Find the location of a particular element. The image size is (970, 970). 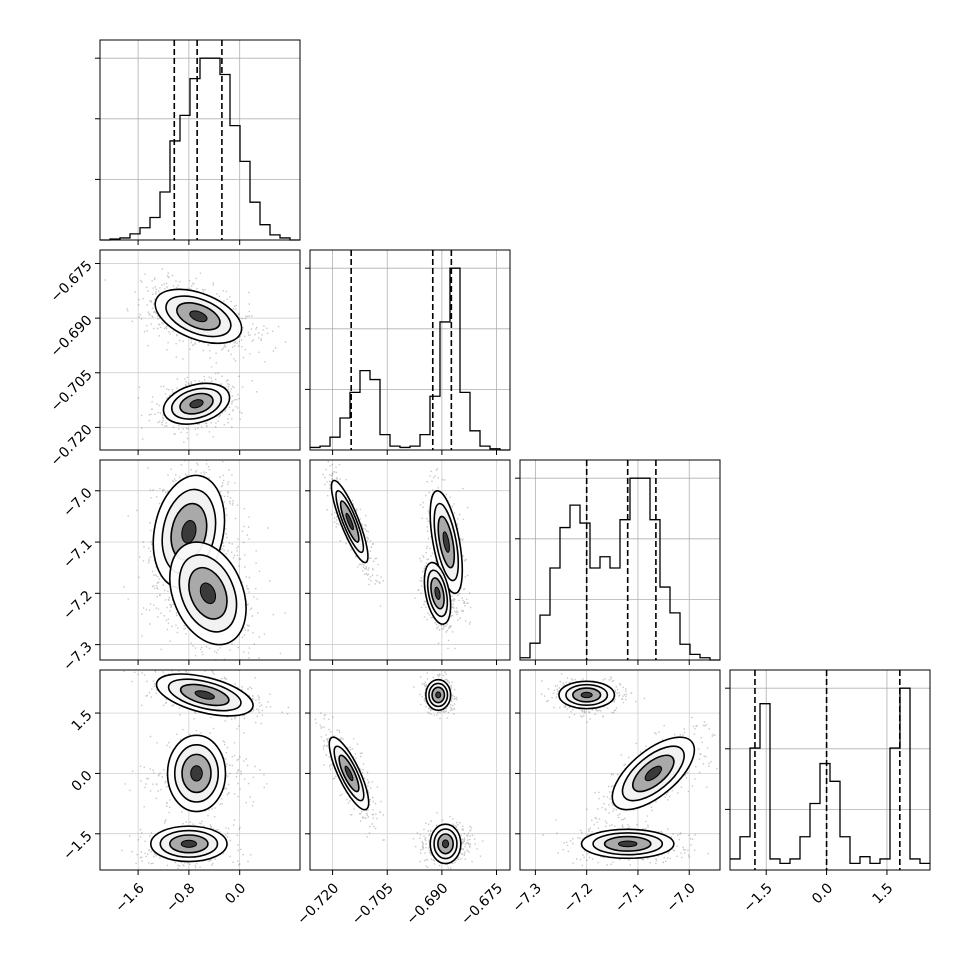

y-tick-label: 0.0 is located at coordinates (82, 781).